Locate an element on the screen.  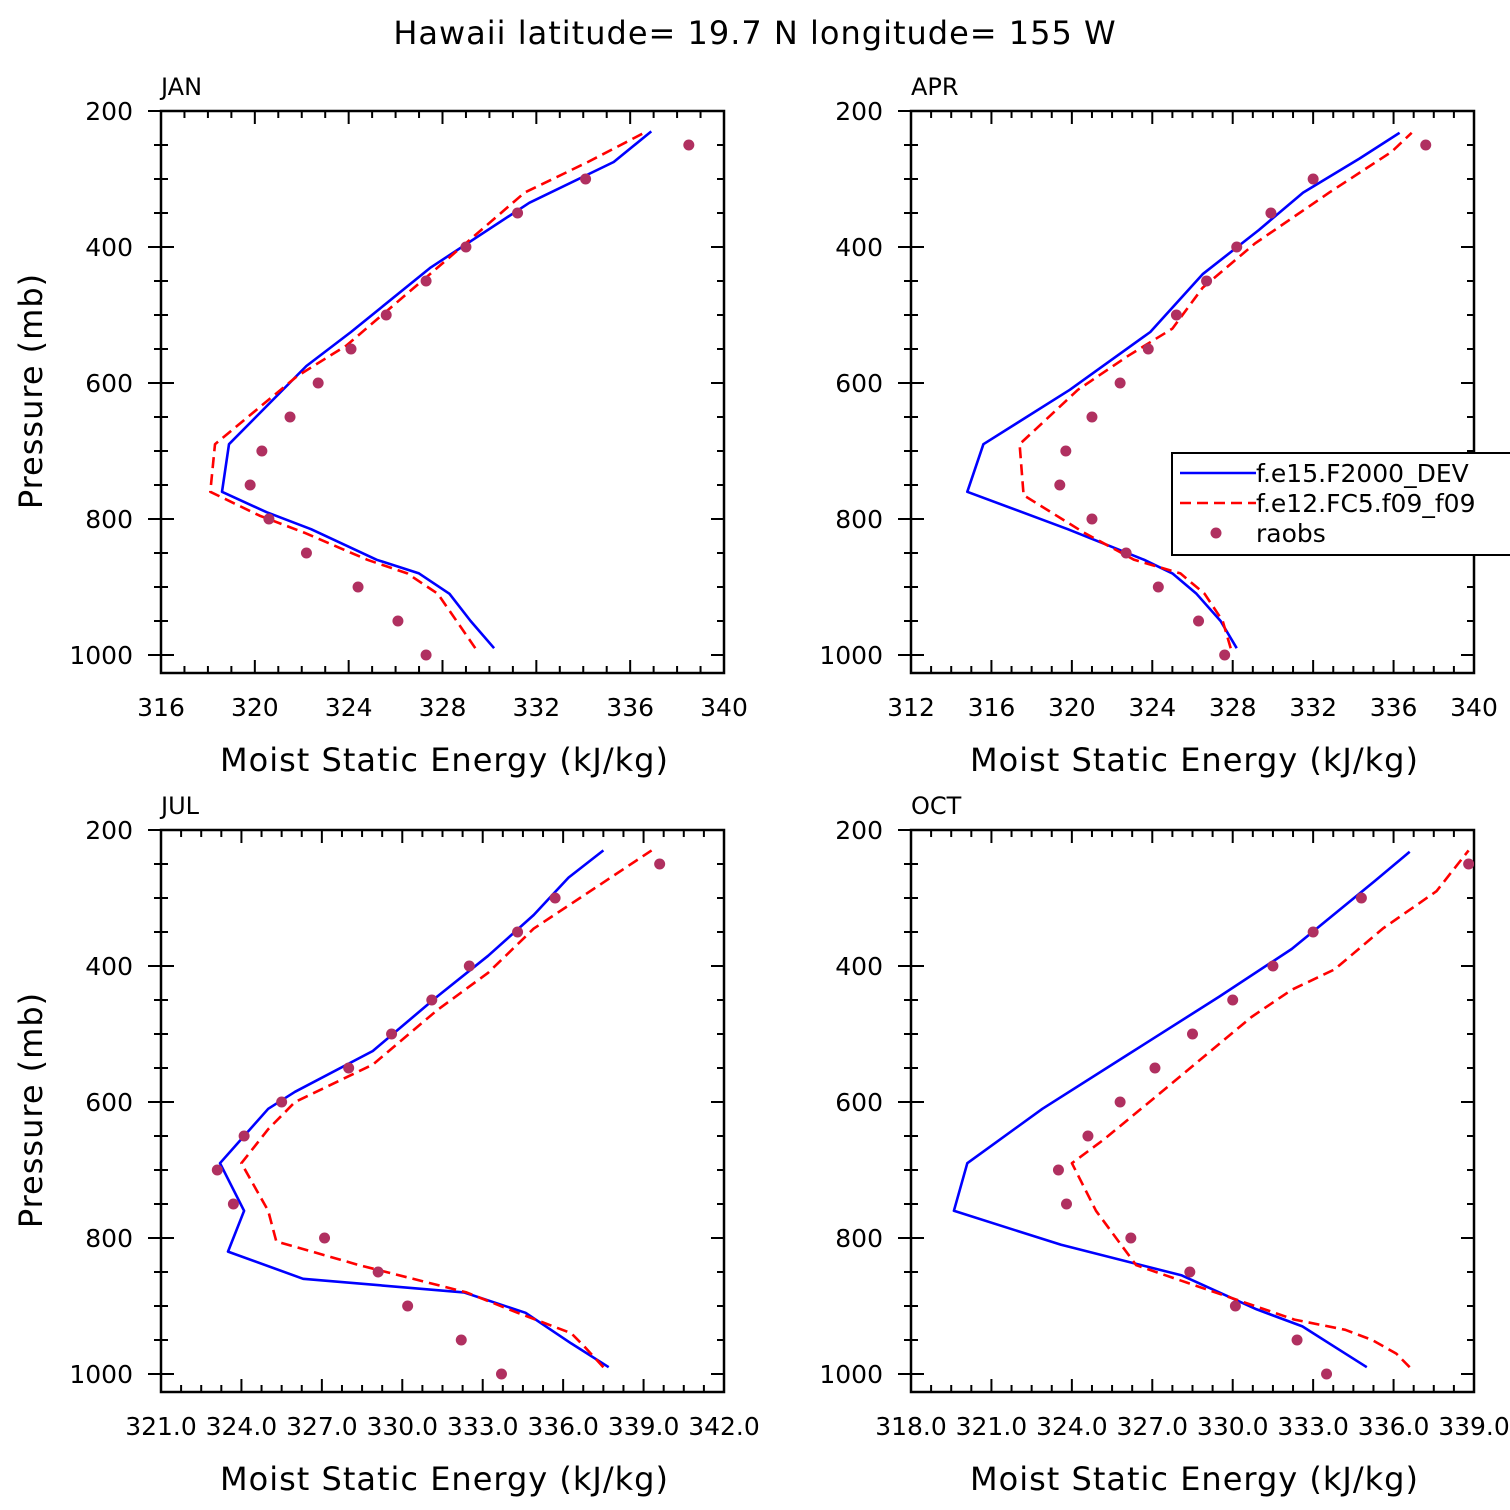
panel-title: JAN is located at coordinates (180, 87).